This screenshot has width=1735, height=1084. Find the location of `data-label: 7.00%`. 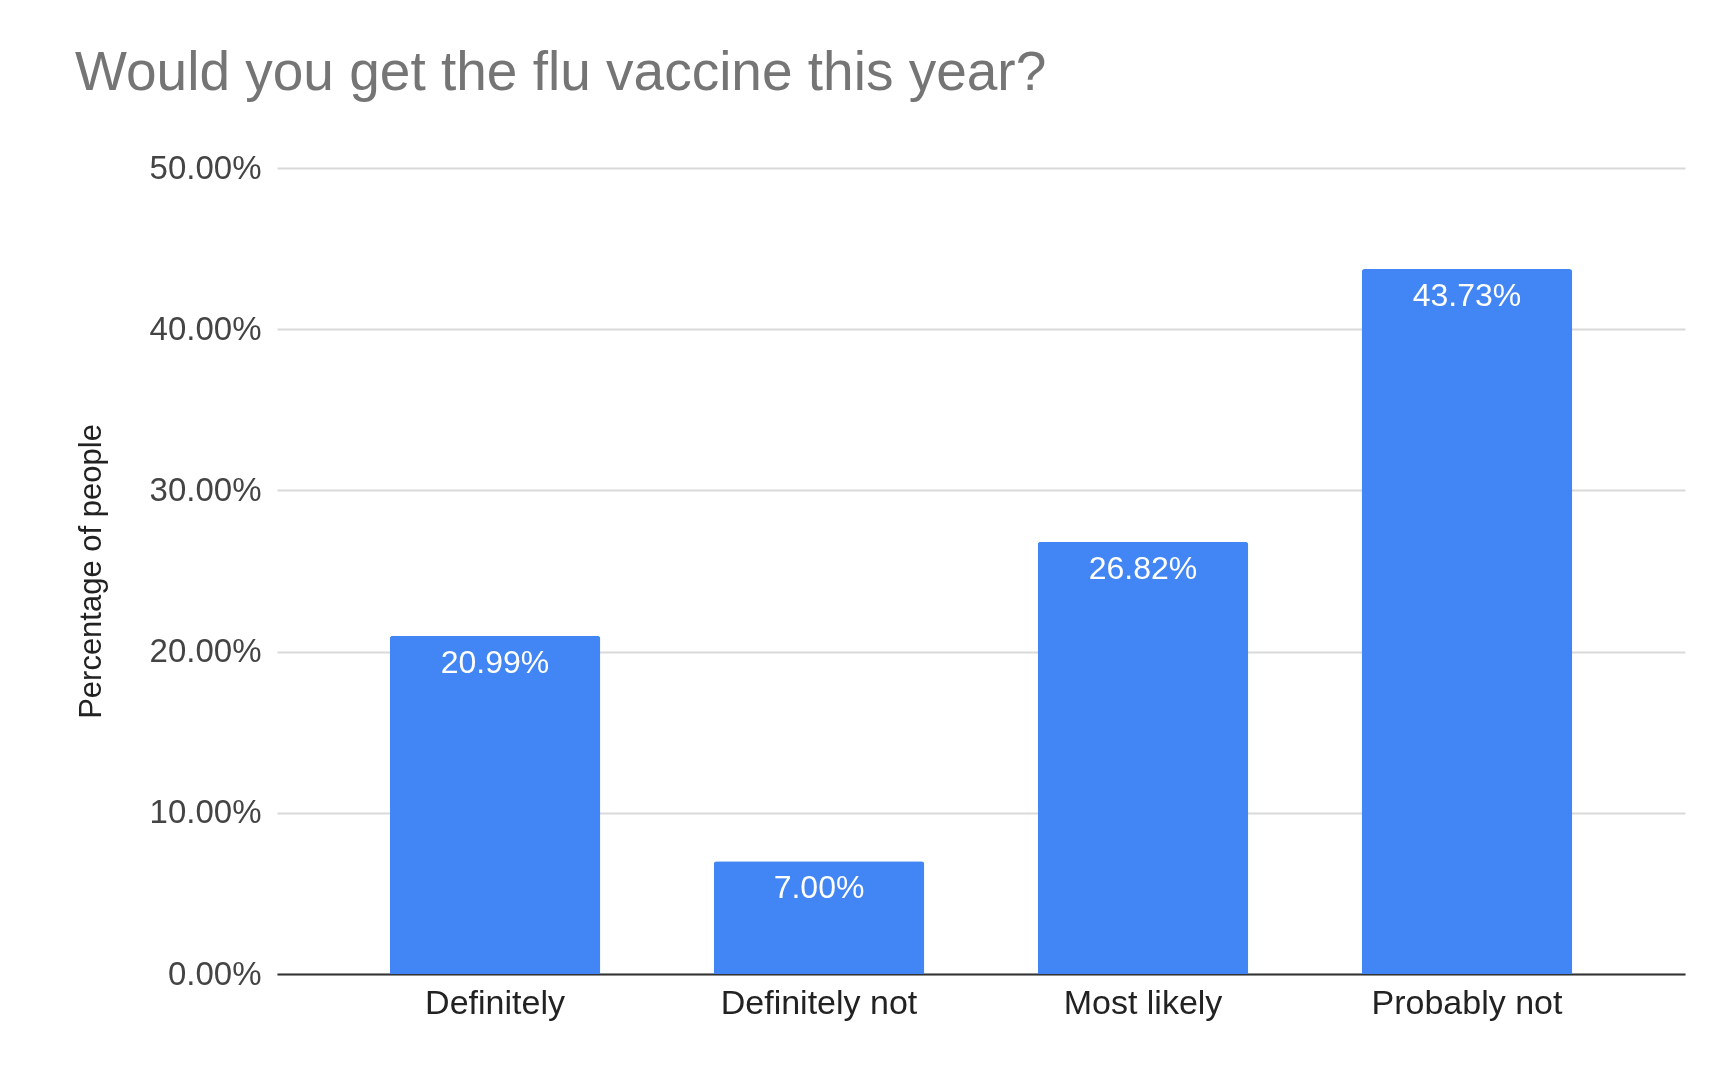

data-label: 7.00% is located at coordinates (819, 887).